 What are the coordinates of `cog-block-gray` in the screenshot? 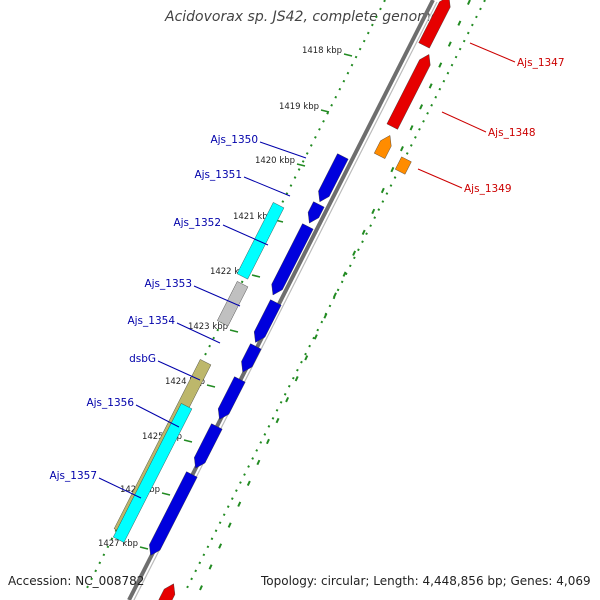 It's located at (233, 304).